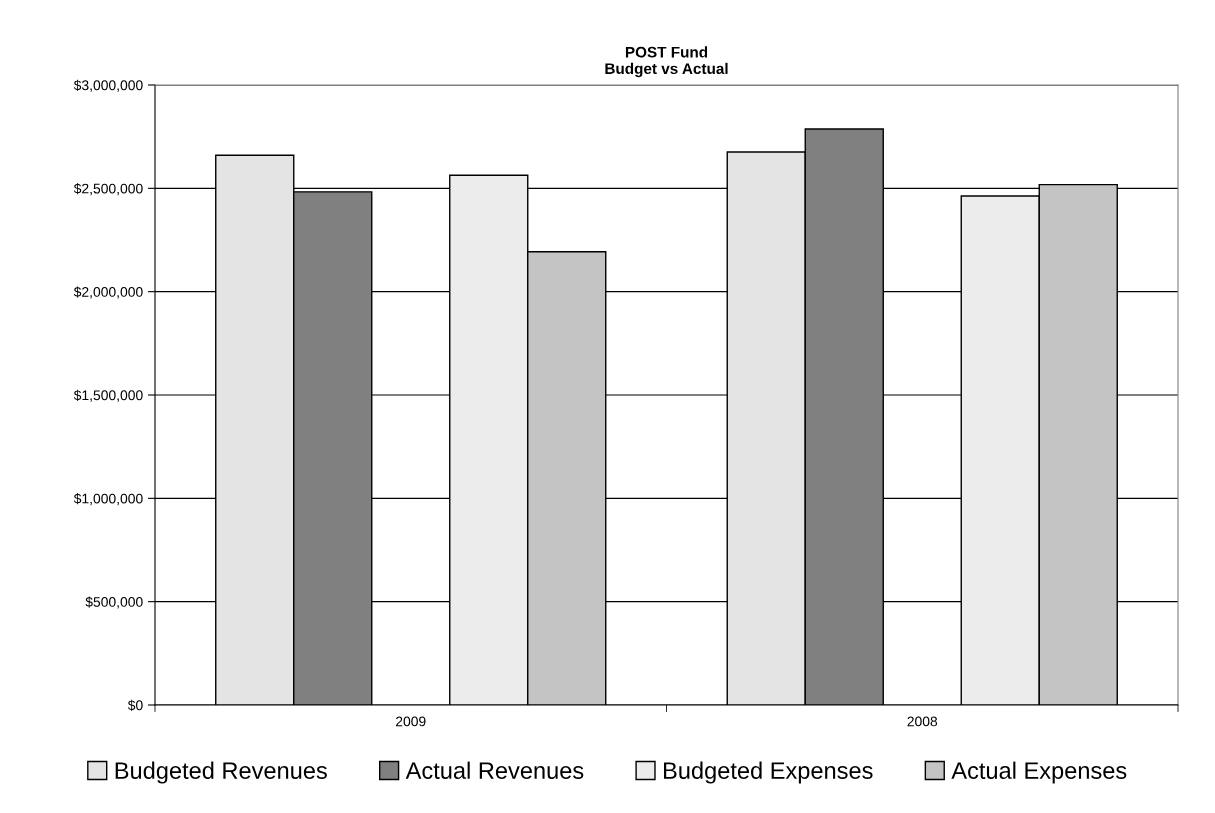 The height and width of the screenshot is (813, 1215). I want to click on y-tick-label: $1,500,000, so click(108, 395).